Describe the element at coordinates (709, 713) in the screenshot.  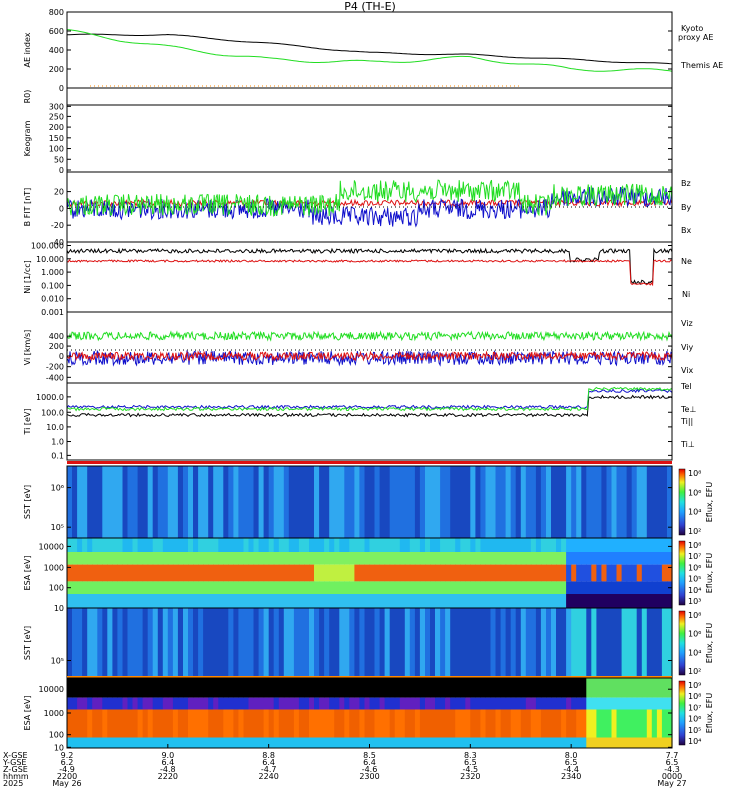
I see `esa_e-colorbar-label: Eflux, EFU` at that location.